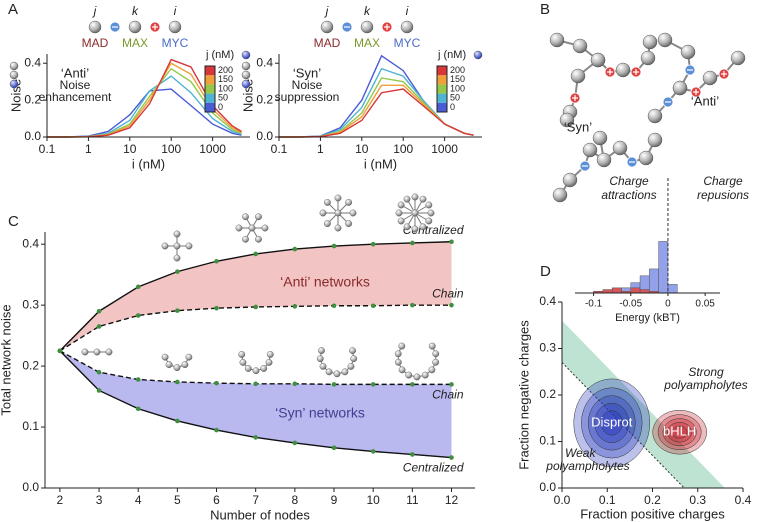 The width and height of the screenshot is (757, 522). Describe the element at coordinates (32, 62) in the screenshot. I see `y-tick-label: 0.4` at that location.